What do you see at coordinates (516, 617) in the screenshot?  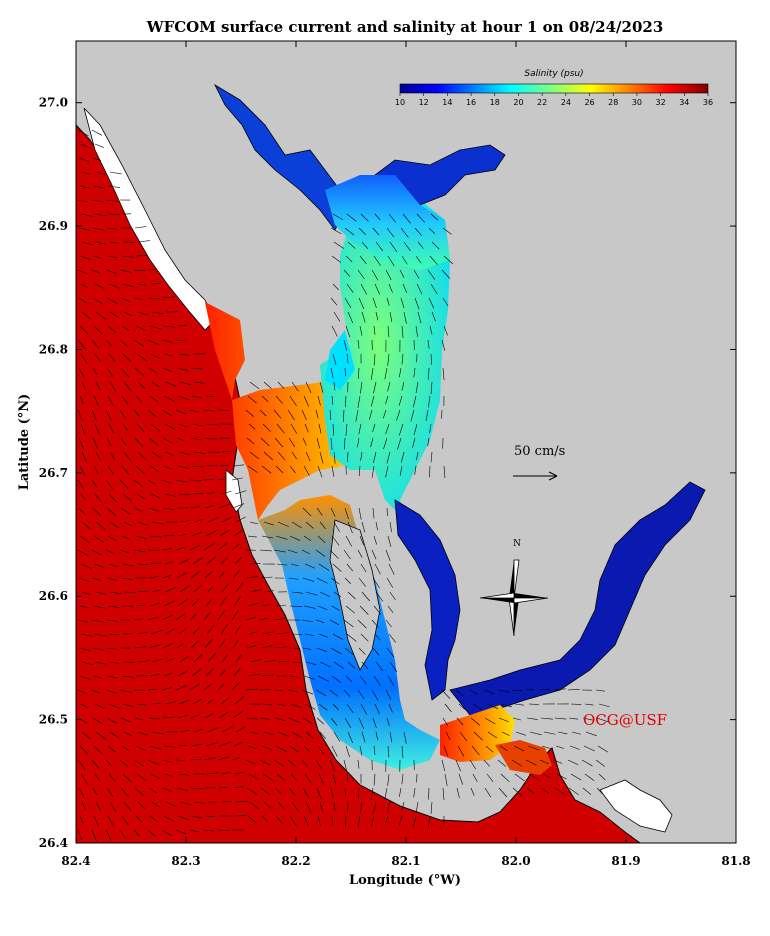 I see `compass-south-dark` at bounding box center [516, 617].